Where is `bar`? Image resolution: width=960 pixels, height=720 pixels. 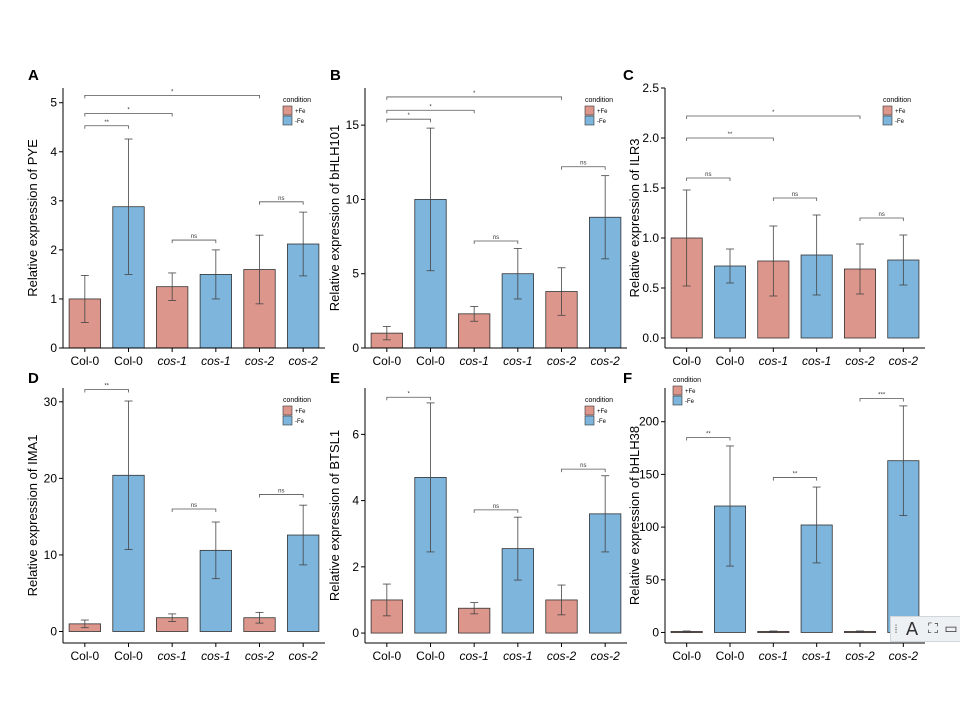
bar is located at coordinates (215, 311).